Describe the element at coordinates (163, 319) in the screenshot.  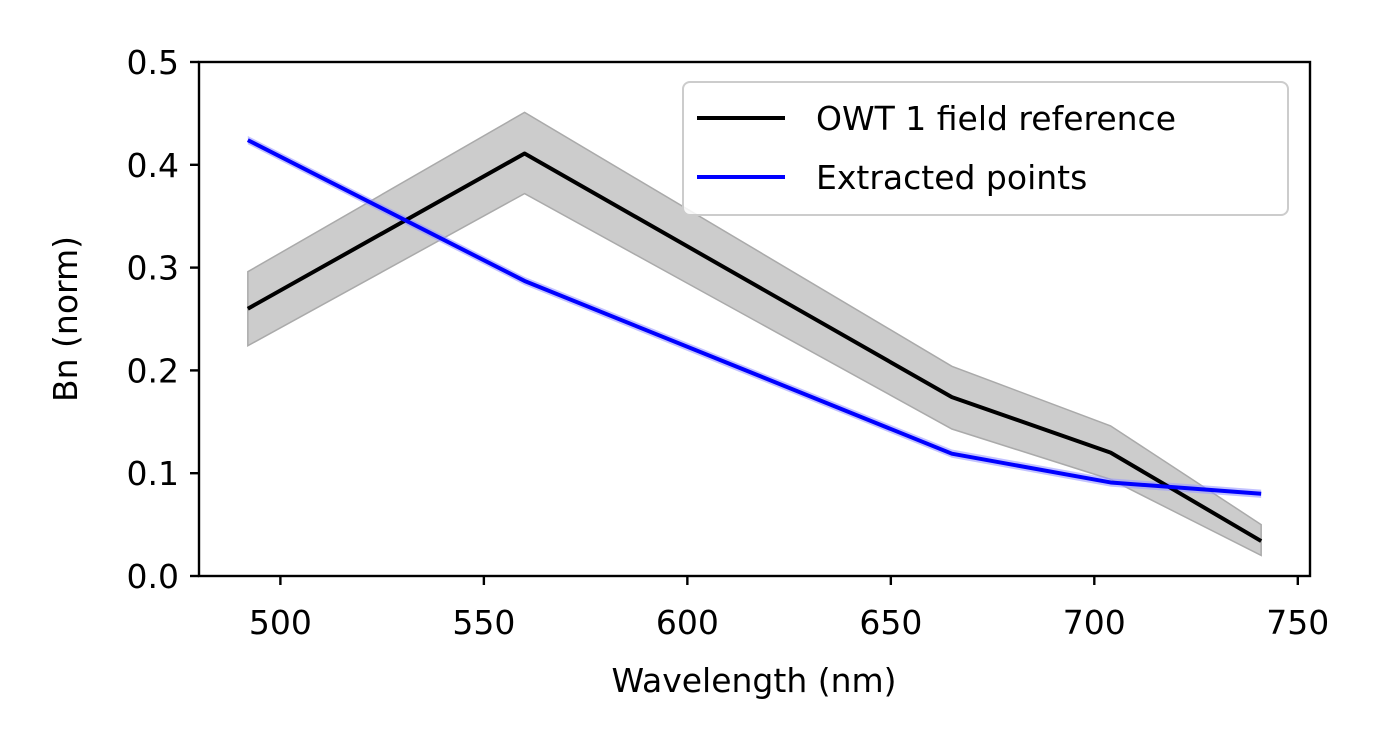
I see `y-axis: 0.0 0.1 0.2 0.3 0.4 0.5` at that location.